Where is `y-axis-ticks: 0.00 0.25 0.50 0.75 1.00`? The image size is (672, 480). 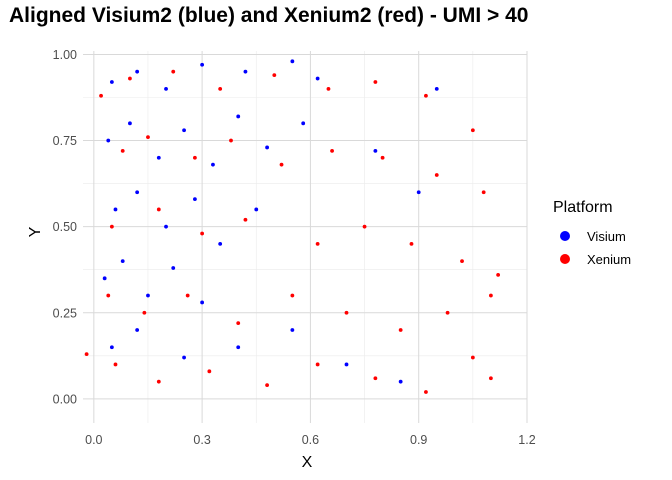 y-axis-ticks: 0.00 0.25 0.50 0.75 1.00 is located at coordinates (65, 227).